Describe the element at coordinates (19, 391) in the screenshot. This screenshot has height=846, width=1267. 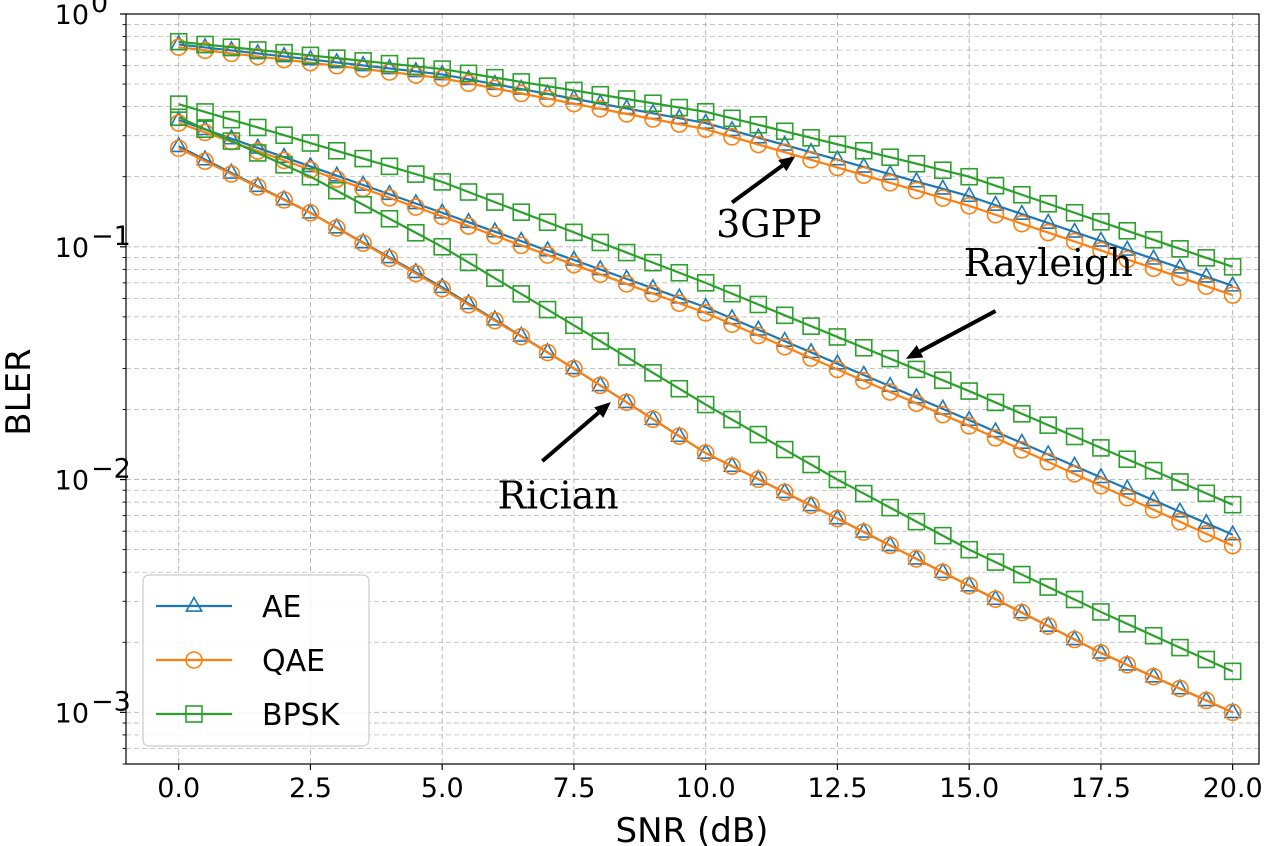
I see `y-axis-label: BLER` at that location.